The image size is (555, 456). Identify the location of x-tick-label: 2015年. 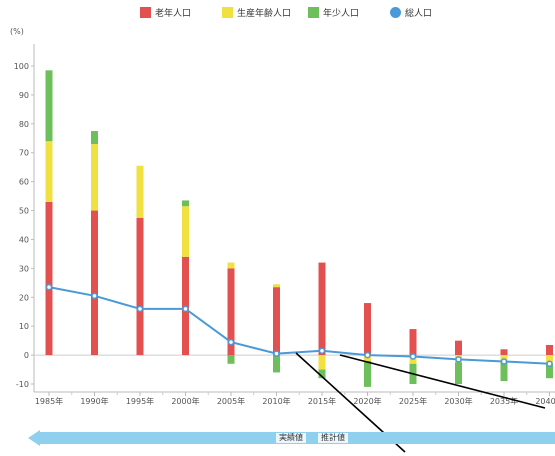
(322, 401).